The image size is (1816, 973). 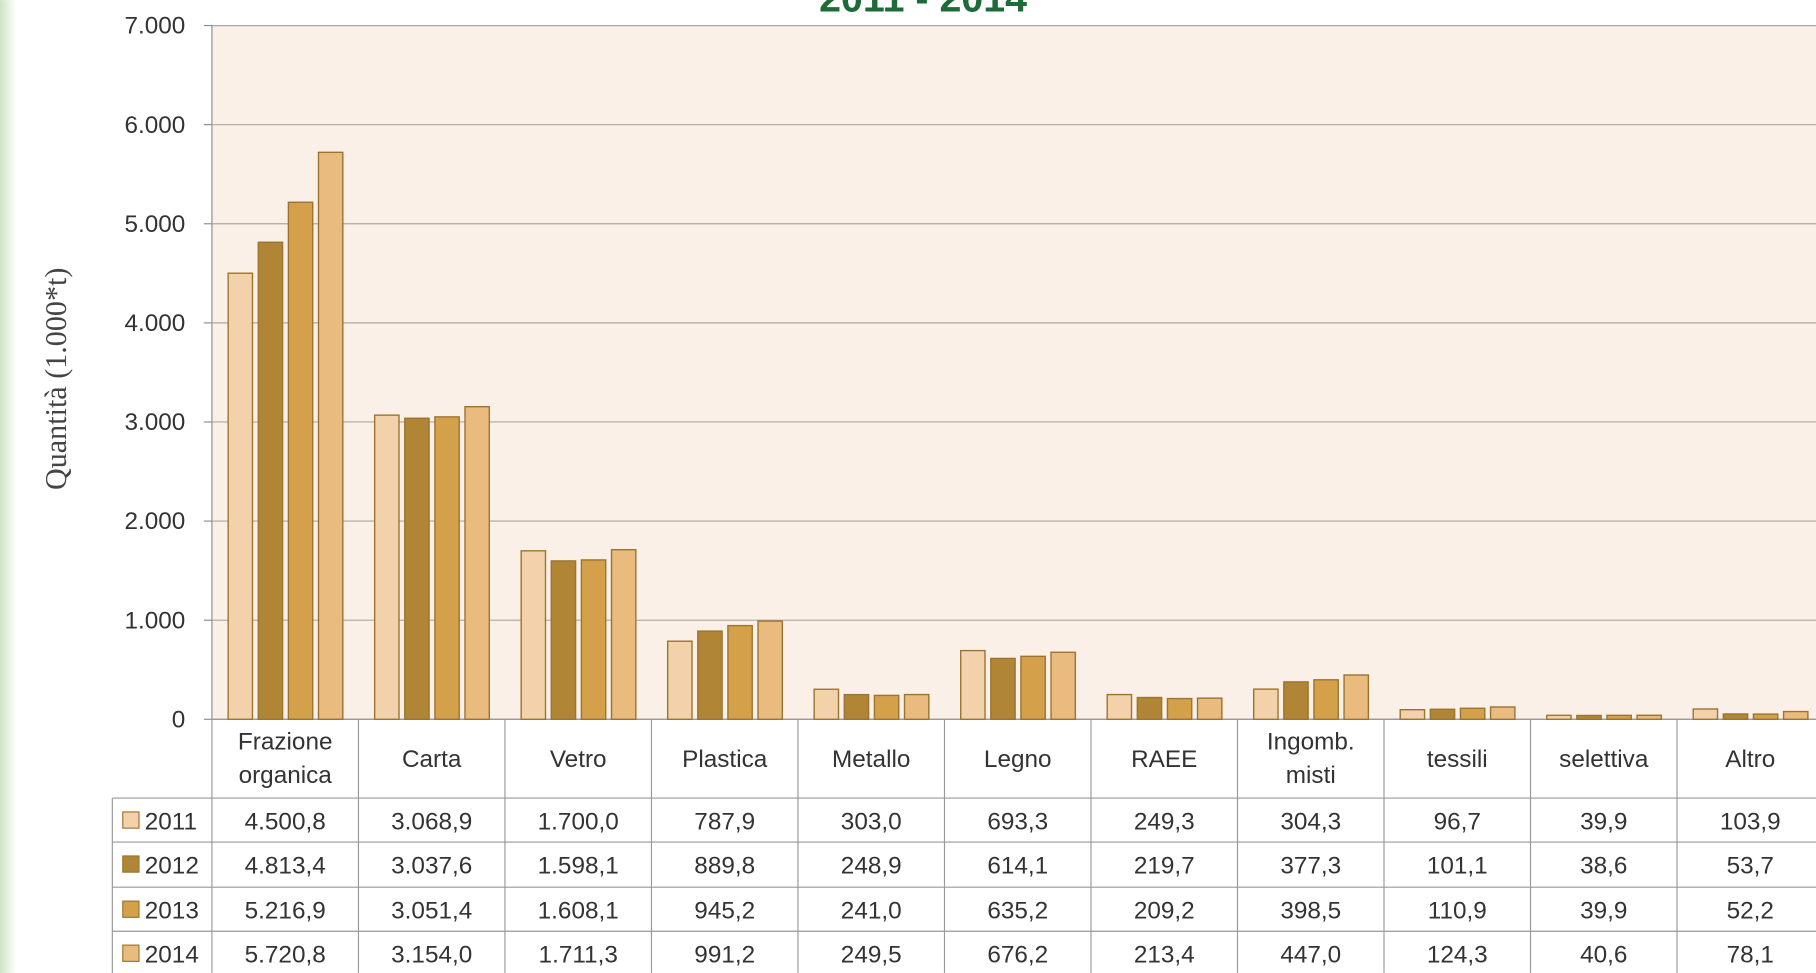 I want to click on chart-title: 2011 - 2014, so click(x=923, y=10).